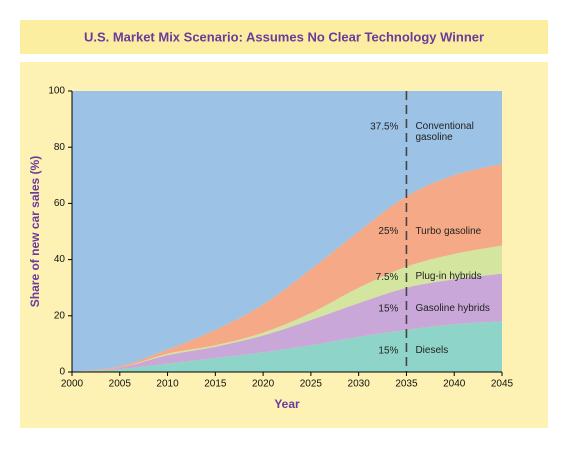 Image resolution: width=568 pixels, height=460 pixels. Describe the element at coordinates (60, 147) in the screenshot. I see `y-tick-label: 80` at that location.